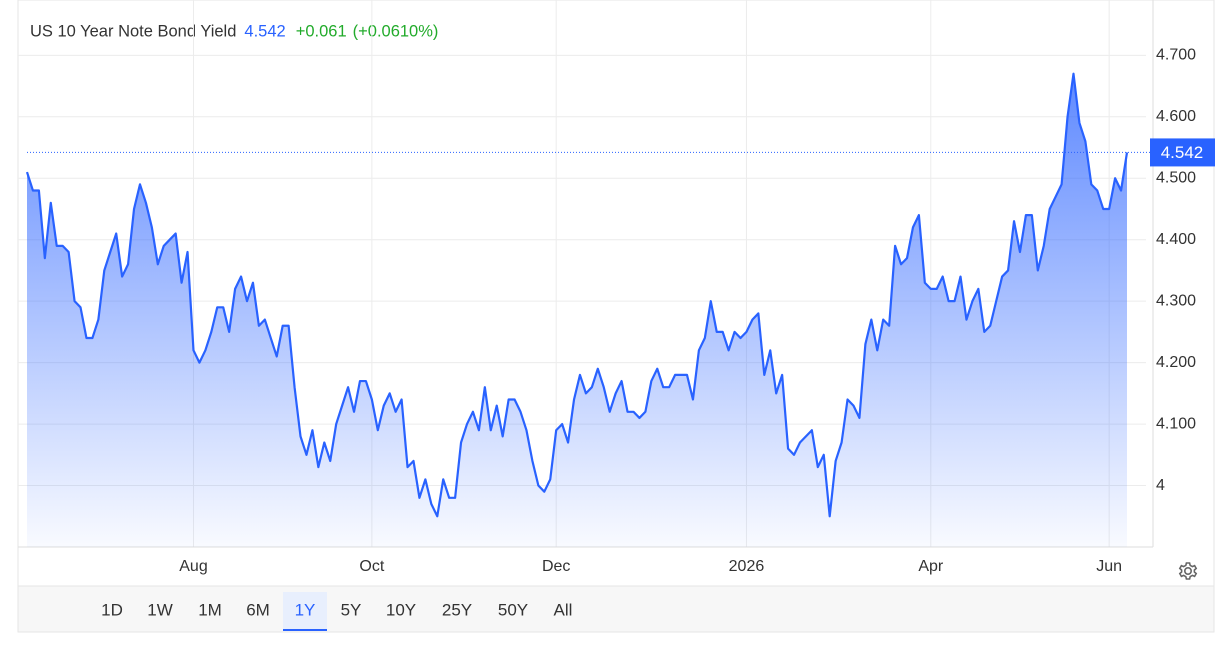 The width and height of the screenshot is (1215, 648). Describe the element at coordinates (1176, 300) in the screenshot. I see `y-tick-label: 4.300` at that location.